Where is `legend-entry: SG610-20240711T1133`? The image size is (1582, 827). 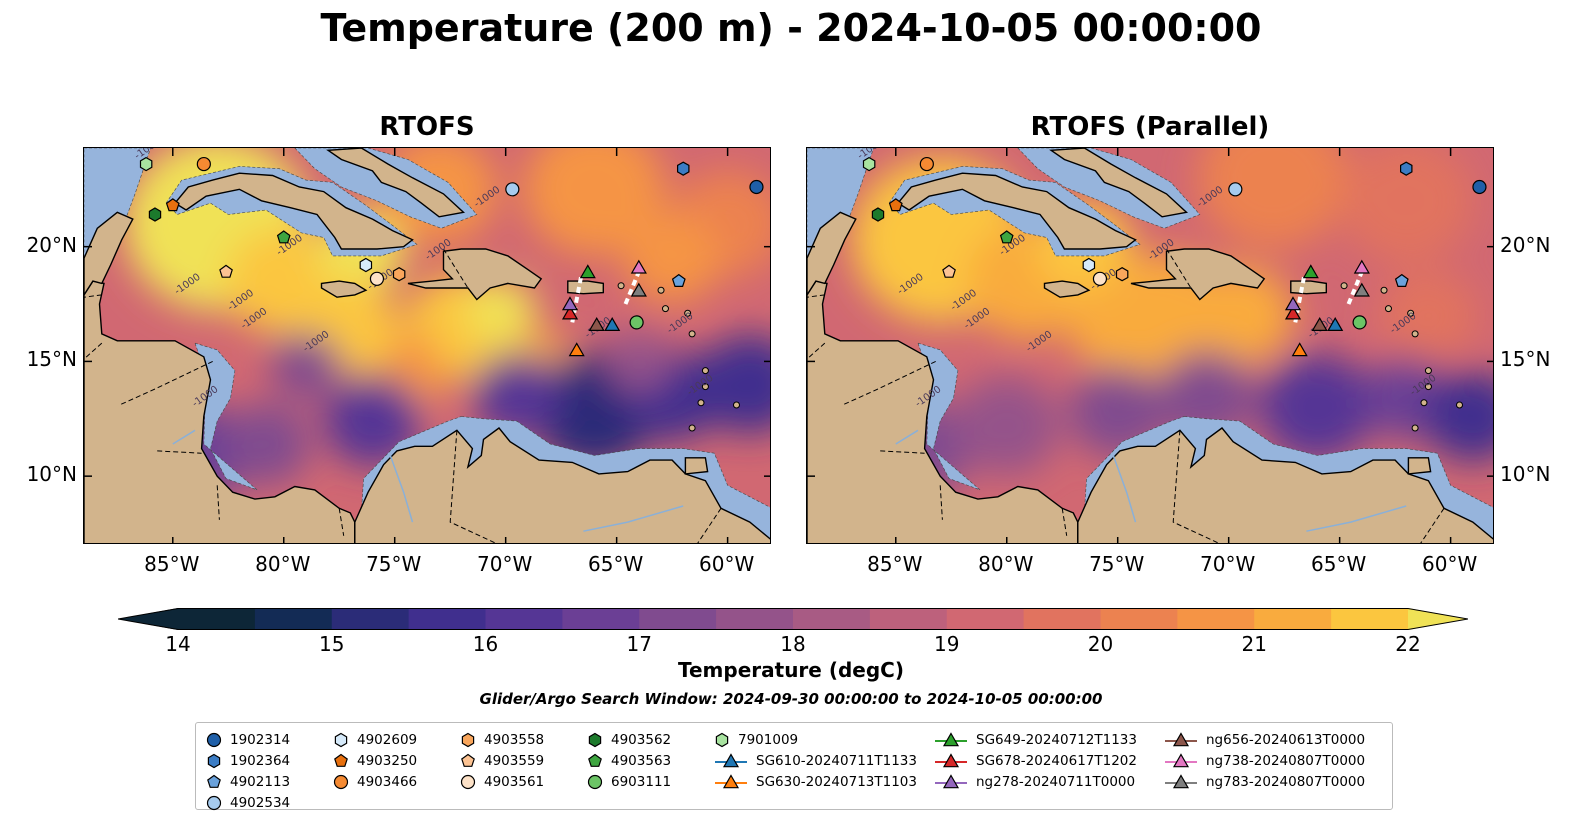 legend-entry: SG610-20240711T1133 is located at coordinates (815, 760).